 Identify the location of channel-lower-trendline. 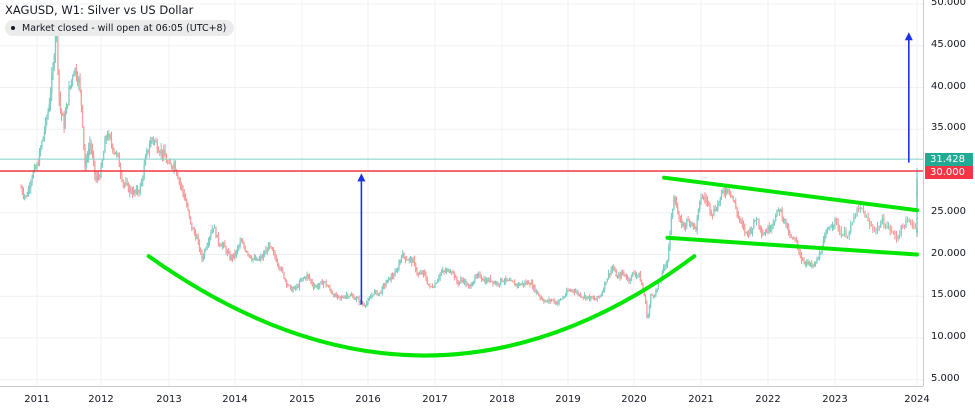
(792, 246).